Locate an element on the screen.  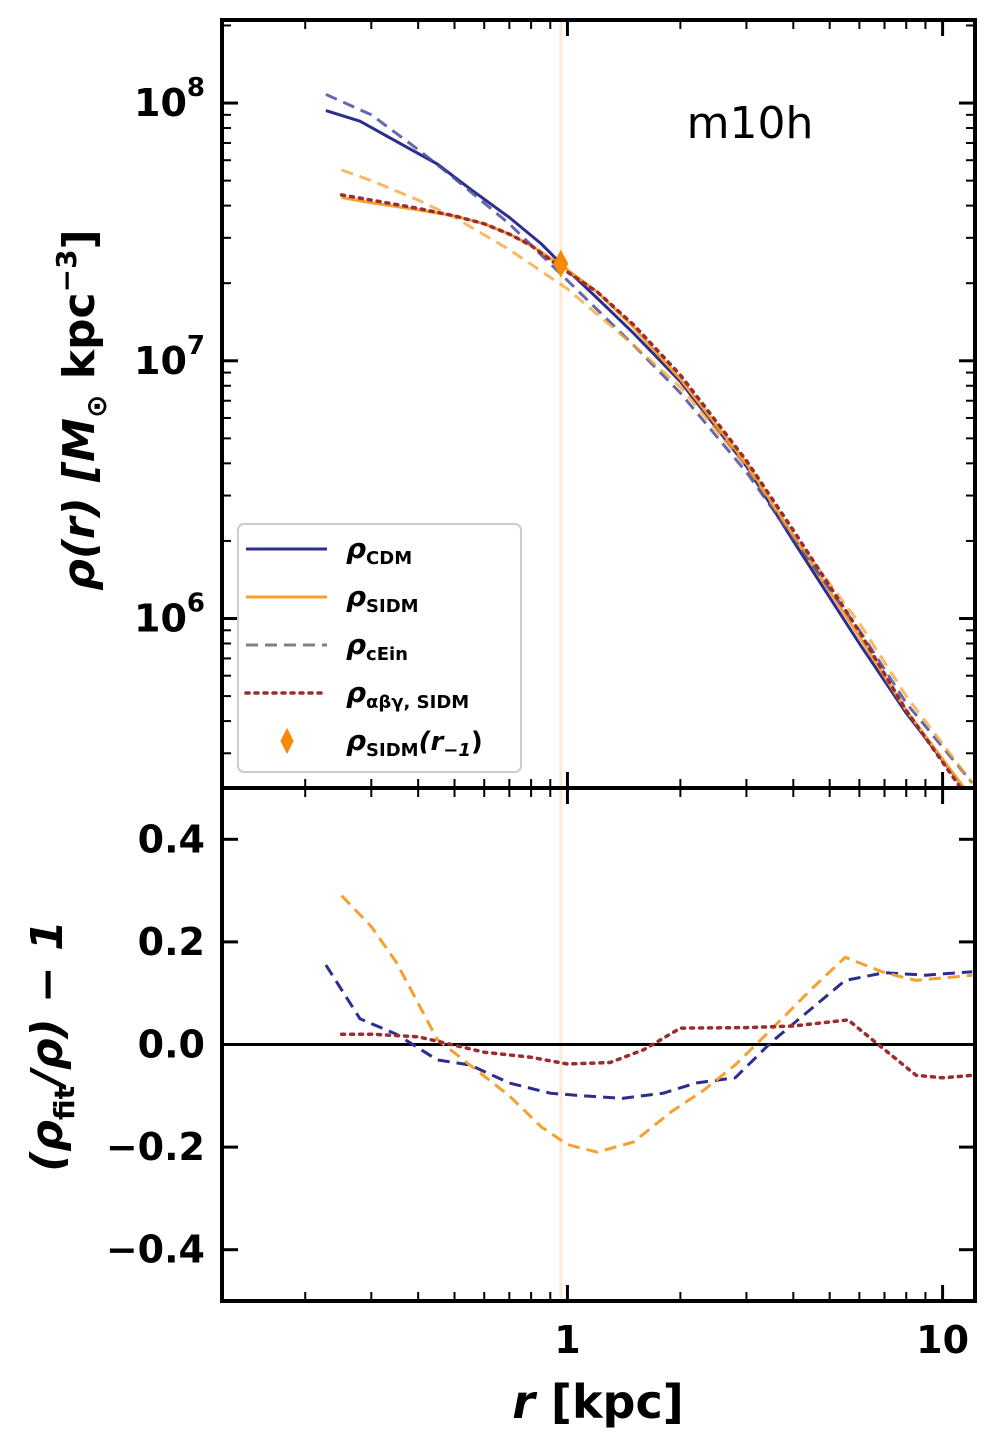
legend-marker-marker is located at coordinates (287, 741).